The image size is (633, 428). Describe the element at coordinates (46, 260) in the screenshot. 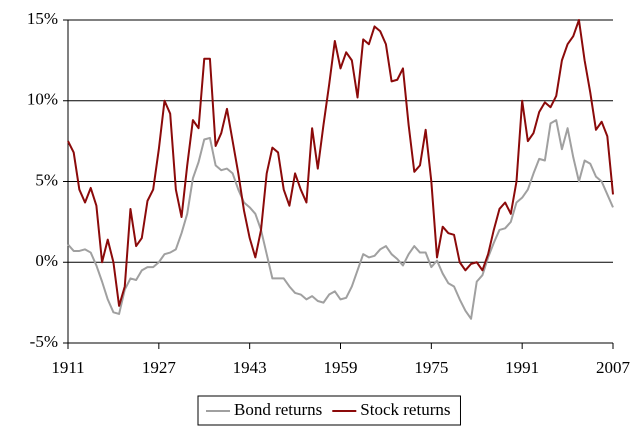

I see `y-tick-label: 0%` at that location.